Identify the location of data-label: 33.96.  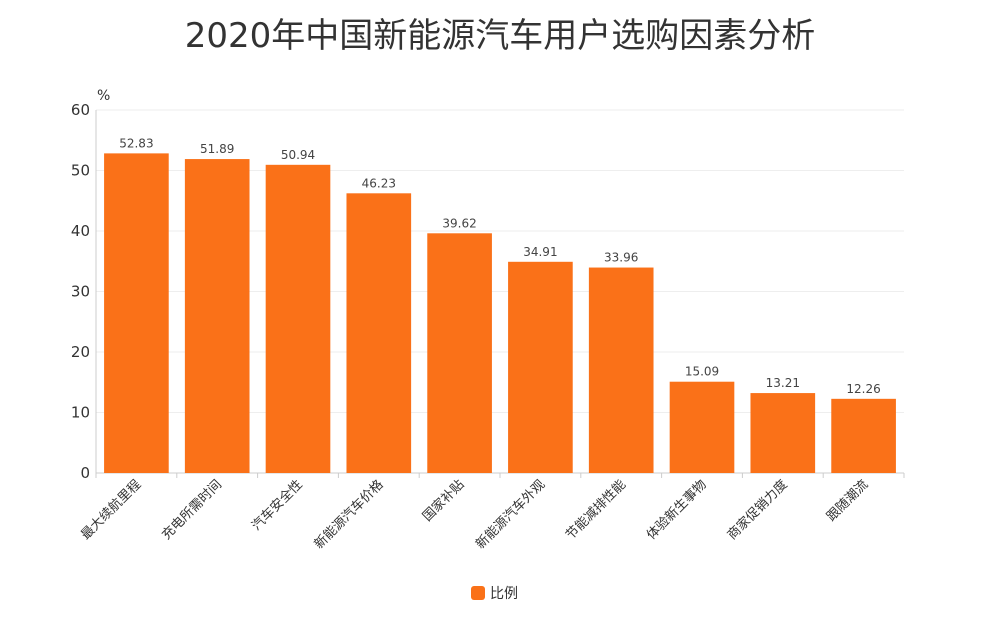
(621, 258).